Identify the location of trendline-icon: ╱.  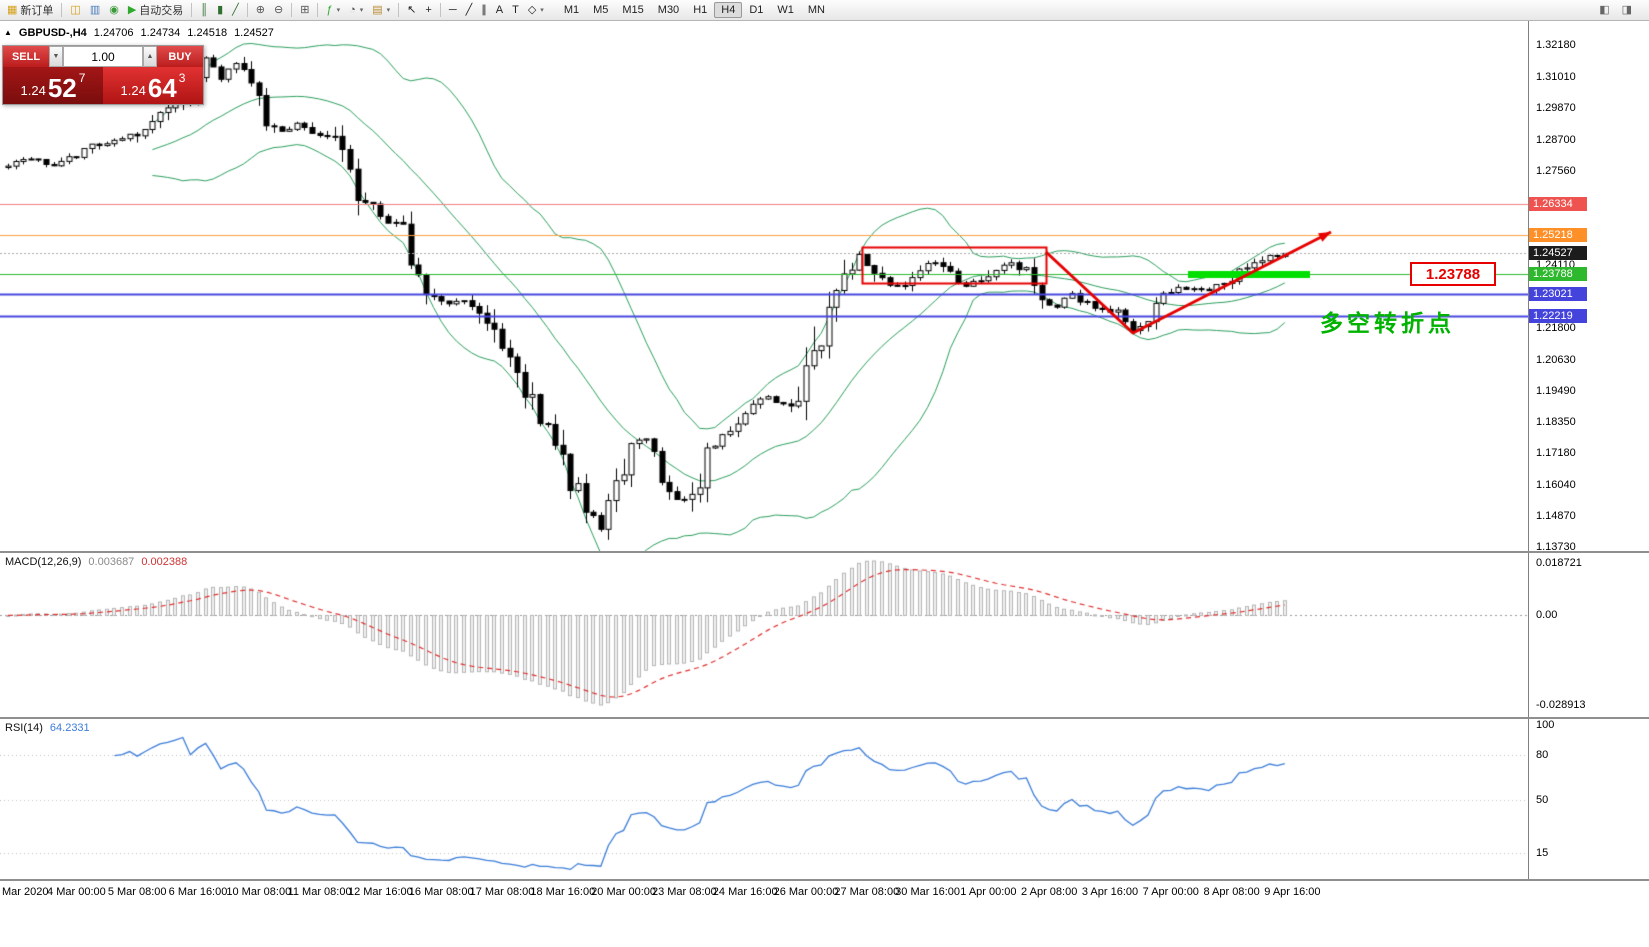
(469, 10).